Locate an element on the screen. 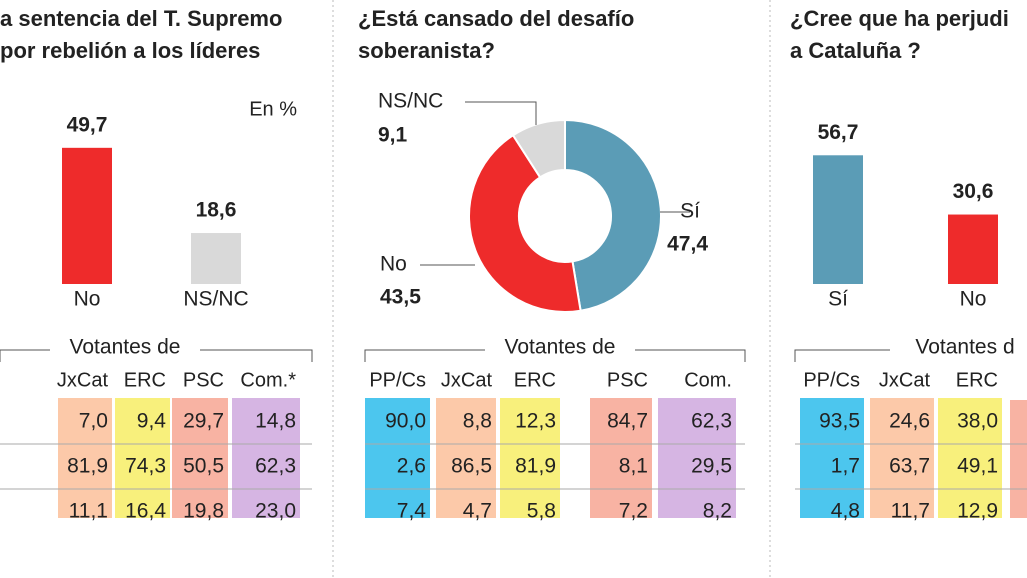  table-cell: 38,0 is located at coordinates (977, 421).